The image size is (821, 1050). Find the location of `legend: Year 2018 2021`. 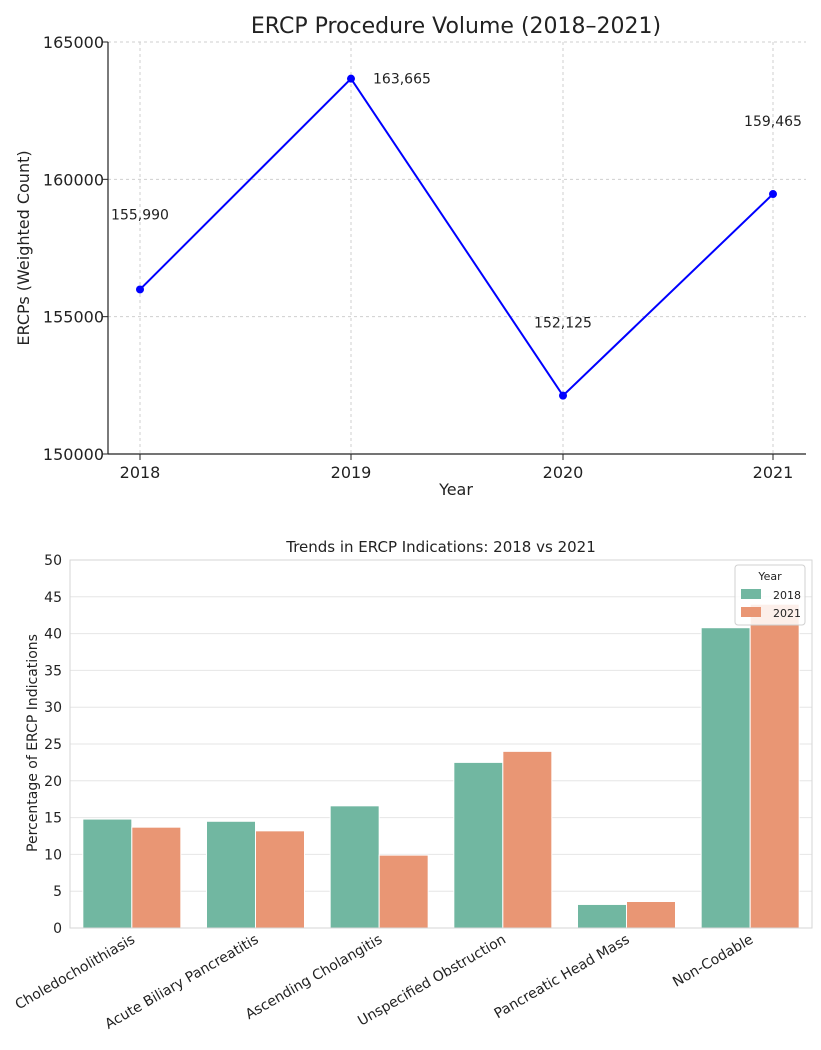

legend: Year 2018 2021 is located at coordinates (770, 595).